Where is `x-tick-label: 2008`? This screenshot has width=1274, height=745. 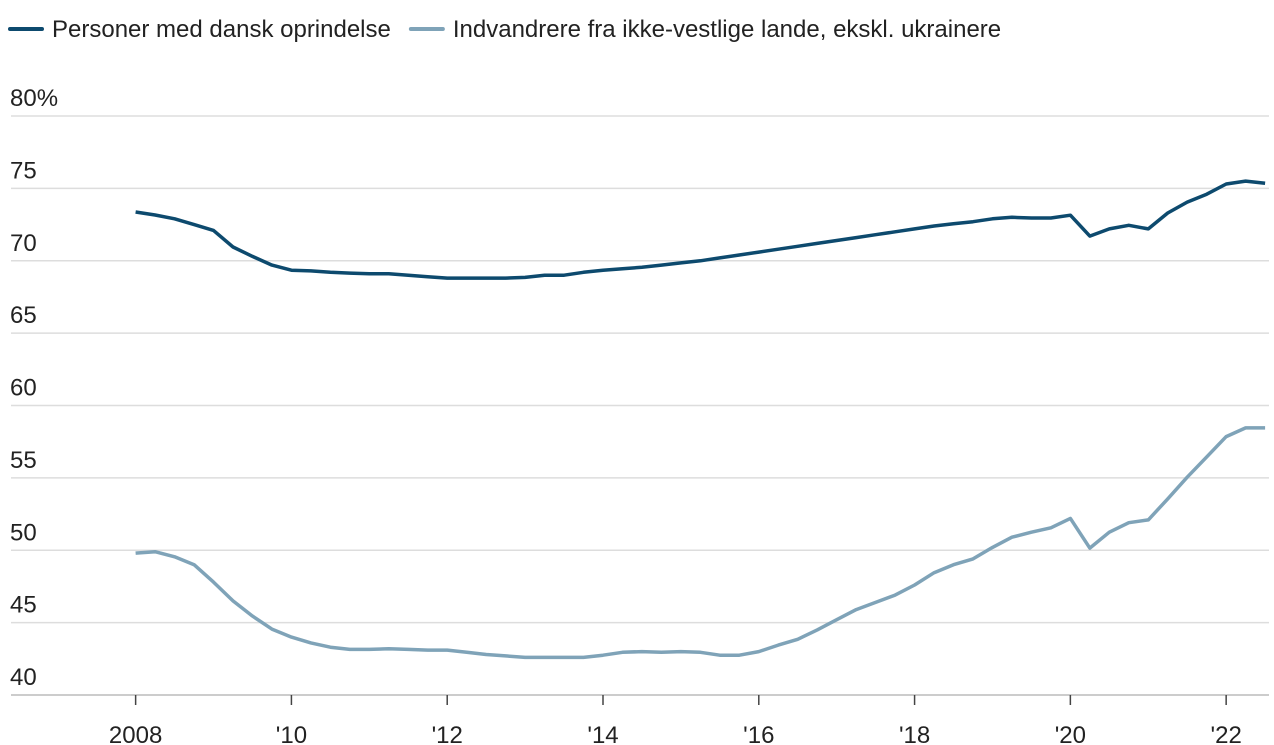 x-tick-label: 2008 is located at coordinates (135, 733).